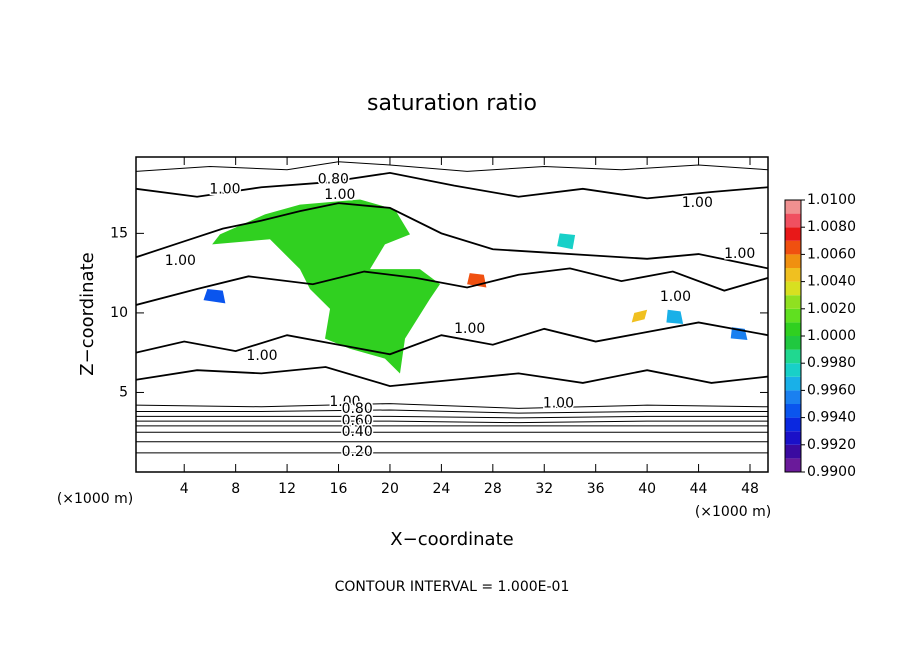  What do you see at coordinates (831, 254) in the screenshot?
I see `colorbar-tick-label: 1.0060` at bounding box center [831, 254].